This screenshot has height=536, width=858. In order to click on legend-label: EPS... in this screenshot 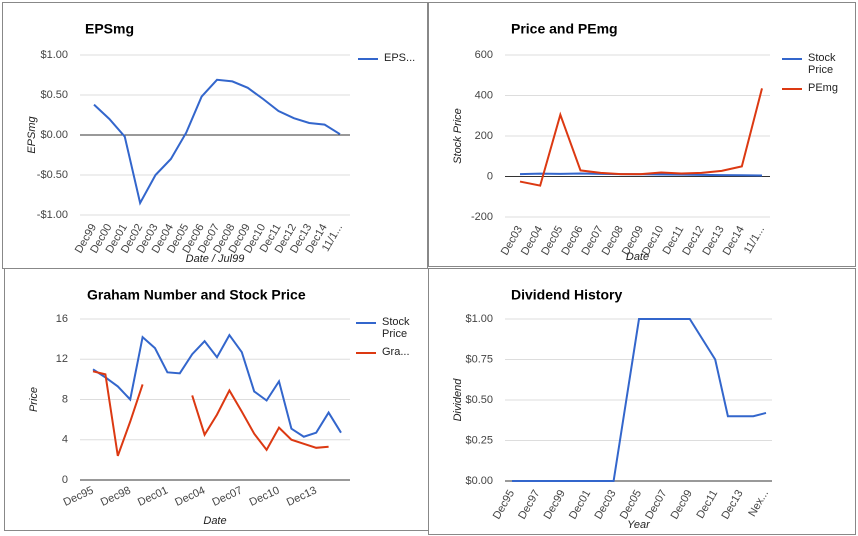, I will do `click(400, 58)`.